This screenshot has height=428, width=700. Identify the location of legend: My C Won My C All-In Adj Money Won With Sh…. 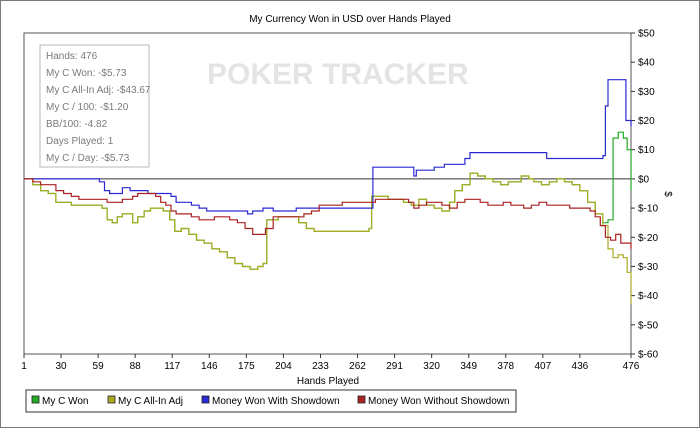
(271, 401).